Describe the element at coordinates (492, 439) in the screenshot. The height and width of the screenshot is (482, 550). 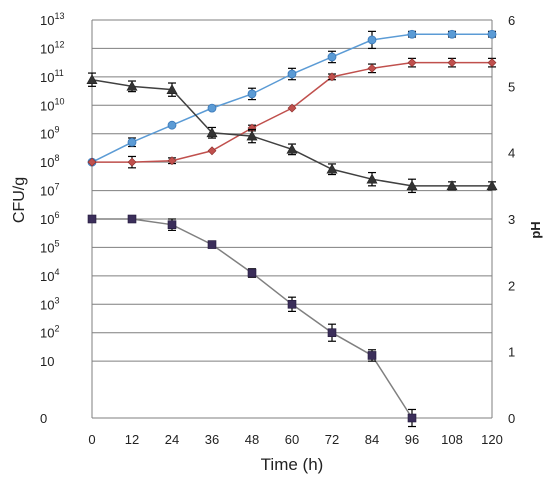
I see `x-tick-label: 120` at that location.